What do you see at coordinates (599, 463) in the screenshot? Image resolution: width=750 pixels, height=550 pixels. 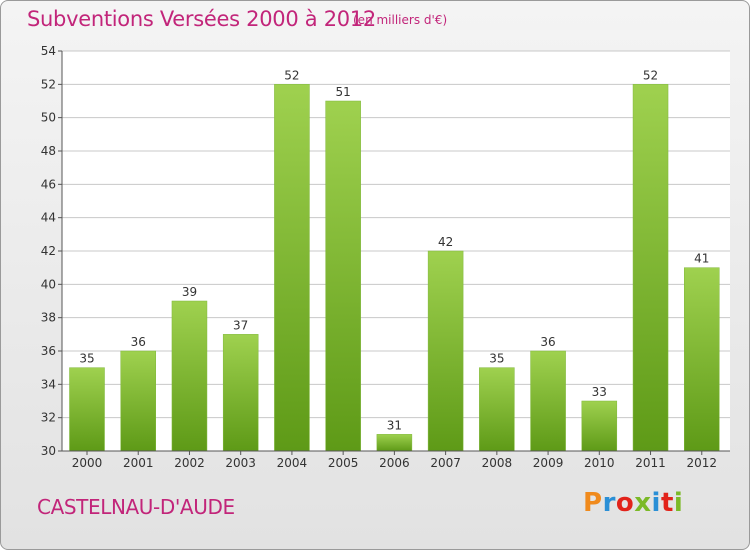 I see `x-tick-label: 2010` at bounding box center [599, 463].